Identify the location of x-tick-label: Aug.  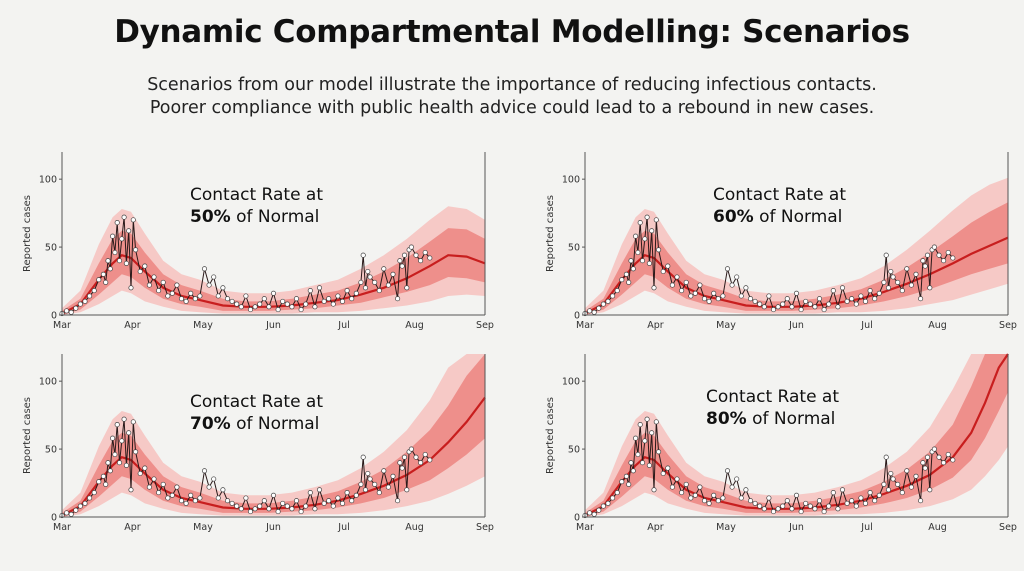
(414, 325).